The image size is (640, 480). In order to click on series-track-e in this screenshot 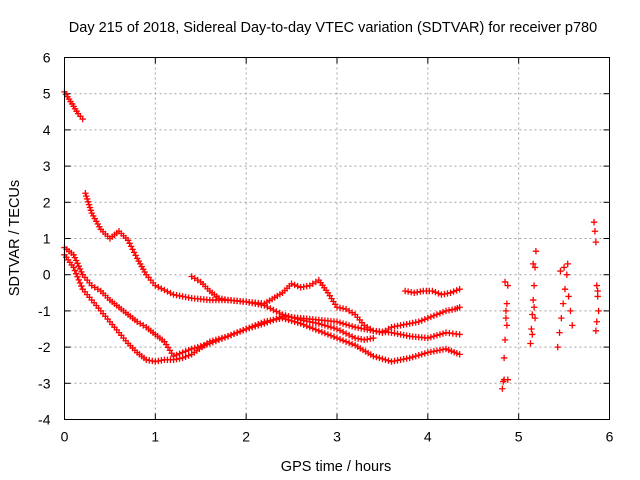, I will do `click(262, 308)`.